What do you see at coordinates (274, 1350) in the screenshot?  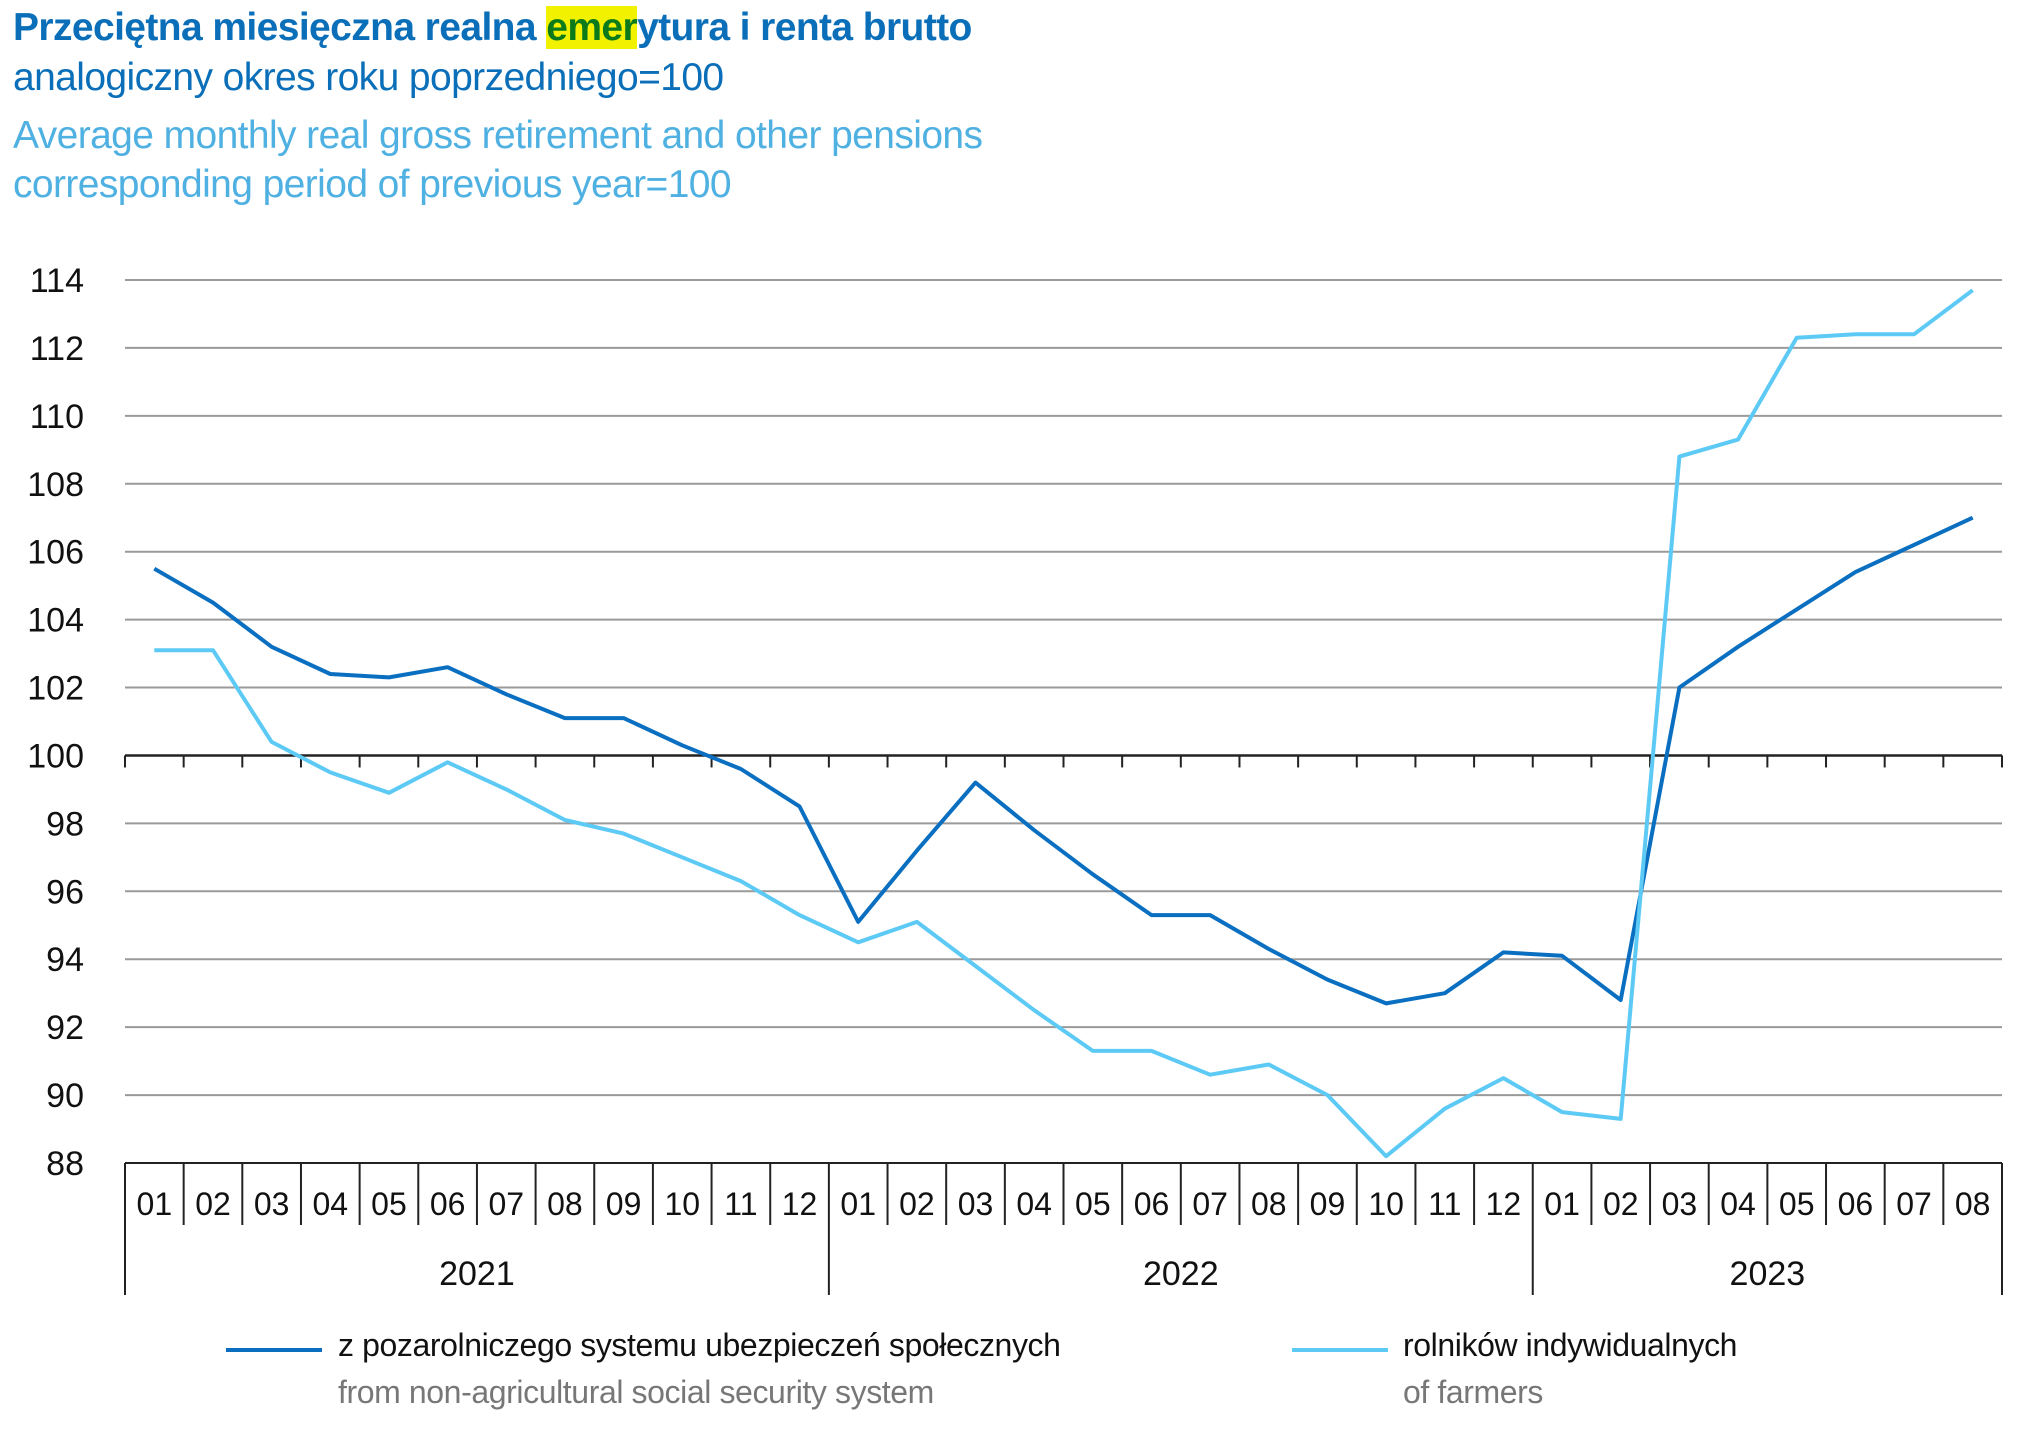 I see `legend-swatch-non-agricultural` at bounding box center [274, 1350].